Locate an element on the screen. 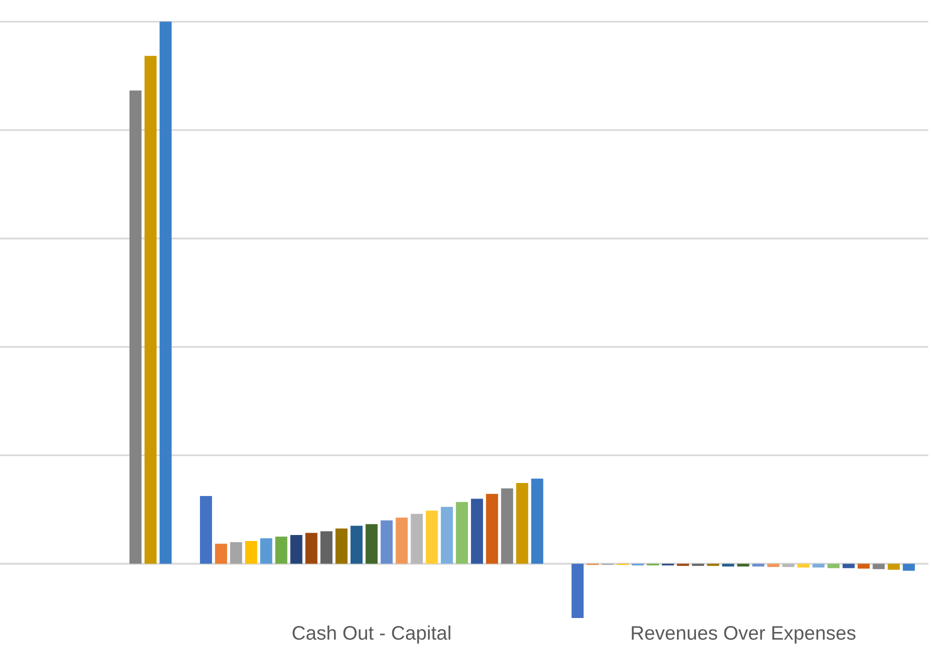 Image resolution: width=932 pixels, height=671 pixels. x-tick-label: Revenues Over Expenses is located at coordinates (744, 635).